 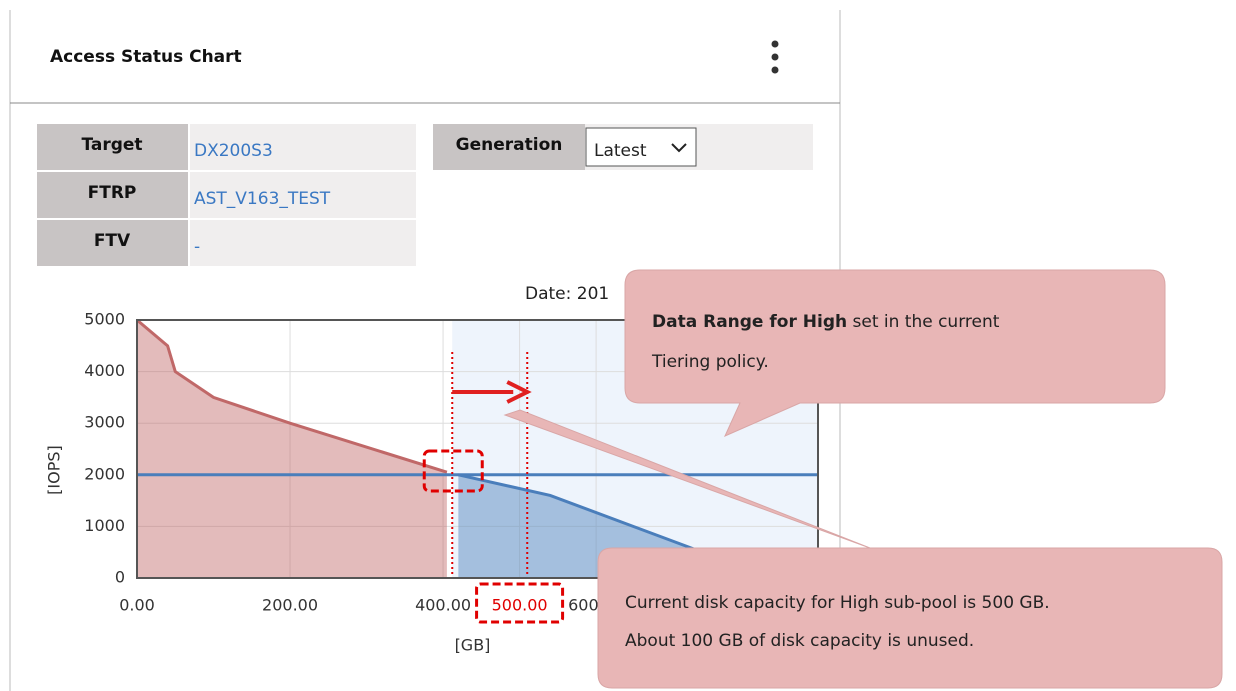 I want to click on row-value: -, so click(x=197, y=247).